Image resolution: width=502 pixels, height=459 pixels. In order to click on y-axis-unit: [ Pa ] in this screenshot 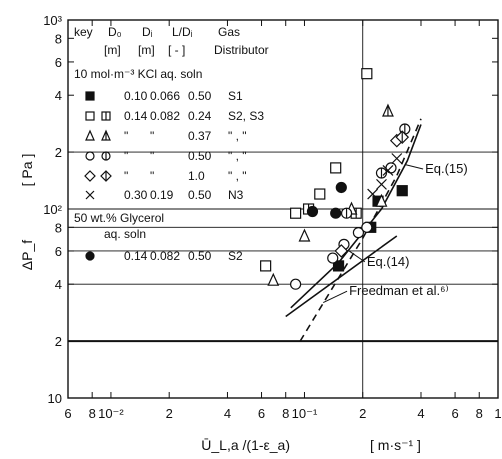, I will do `click(27, 170)`.